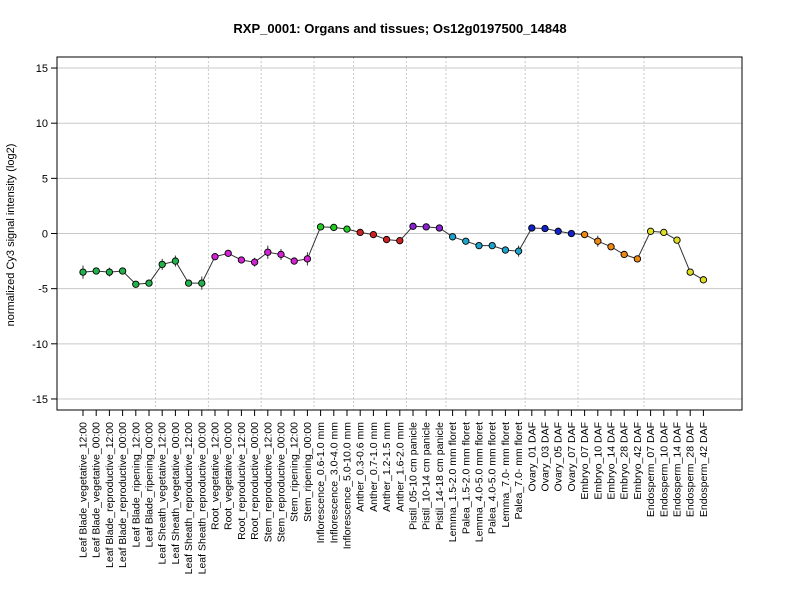  Describe the element at coordinates (400, 467) in the screenshot. I see `x-tick-label: Anther_1.6-2.0 mm` at that location.